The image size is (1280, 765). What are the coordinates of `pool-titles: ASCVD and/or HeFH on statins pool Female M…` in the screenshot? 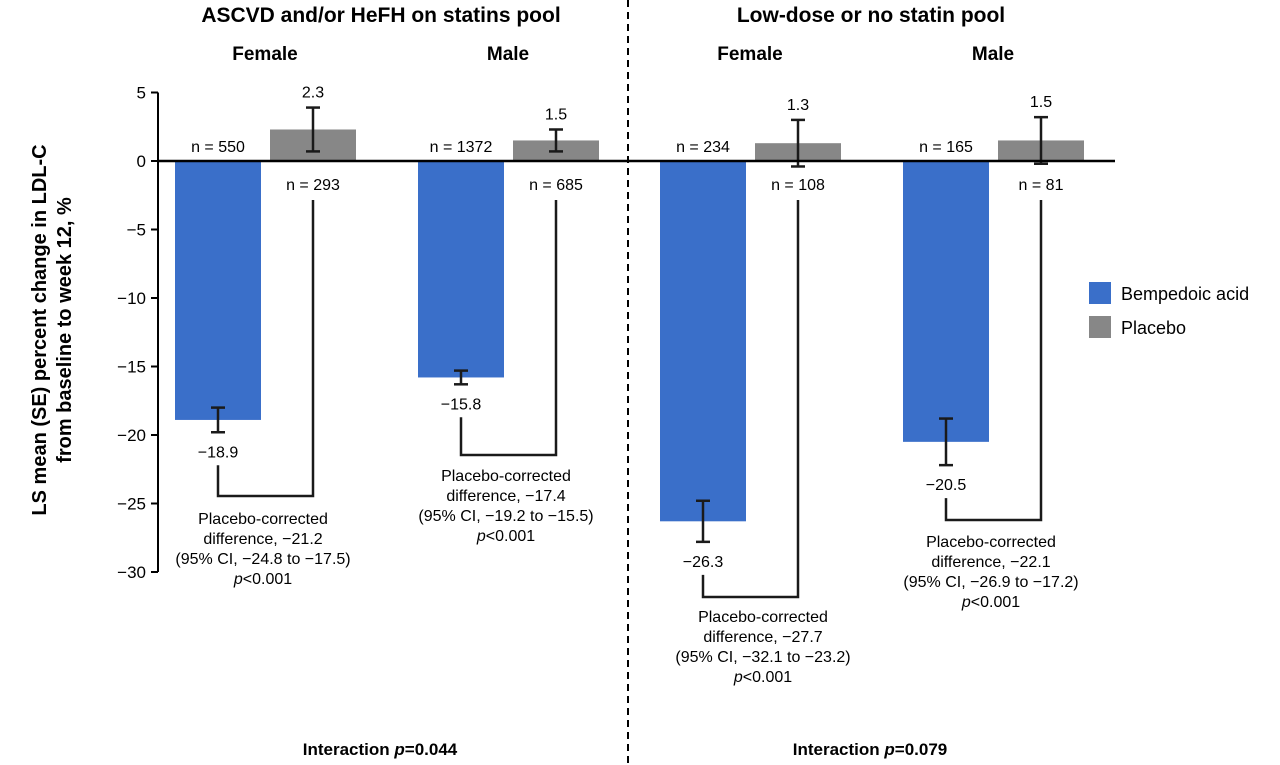 It's located at (607, 34).